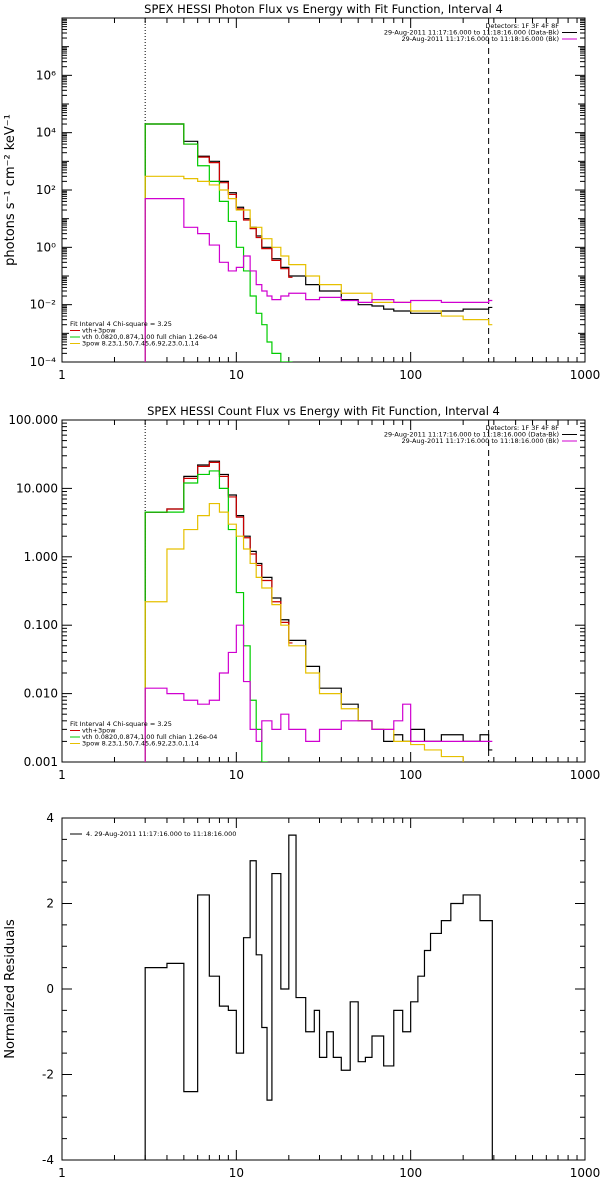 This screenshot has height=1200, width=600. Describe the element at coordinates (41, 557) in the screenshot. I see `y-tick-label: 1.000` at that location.